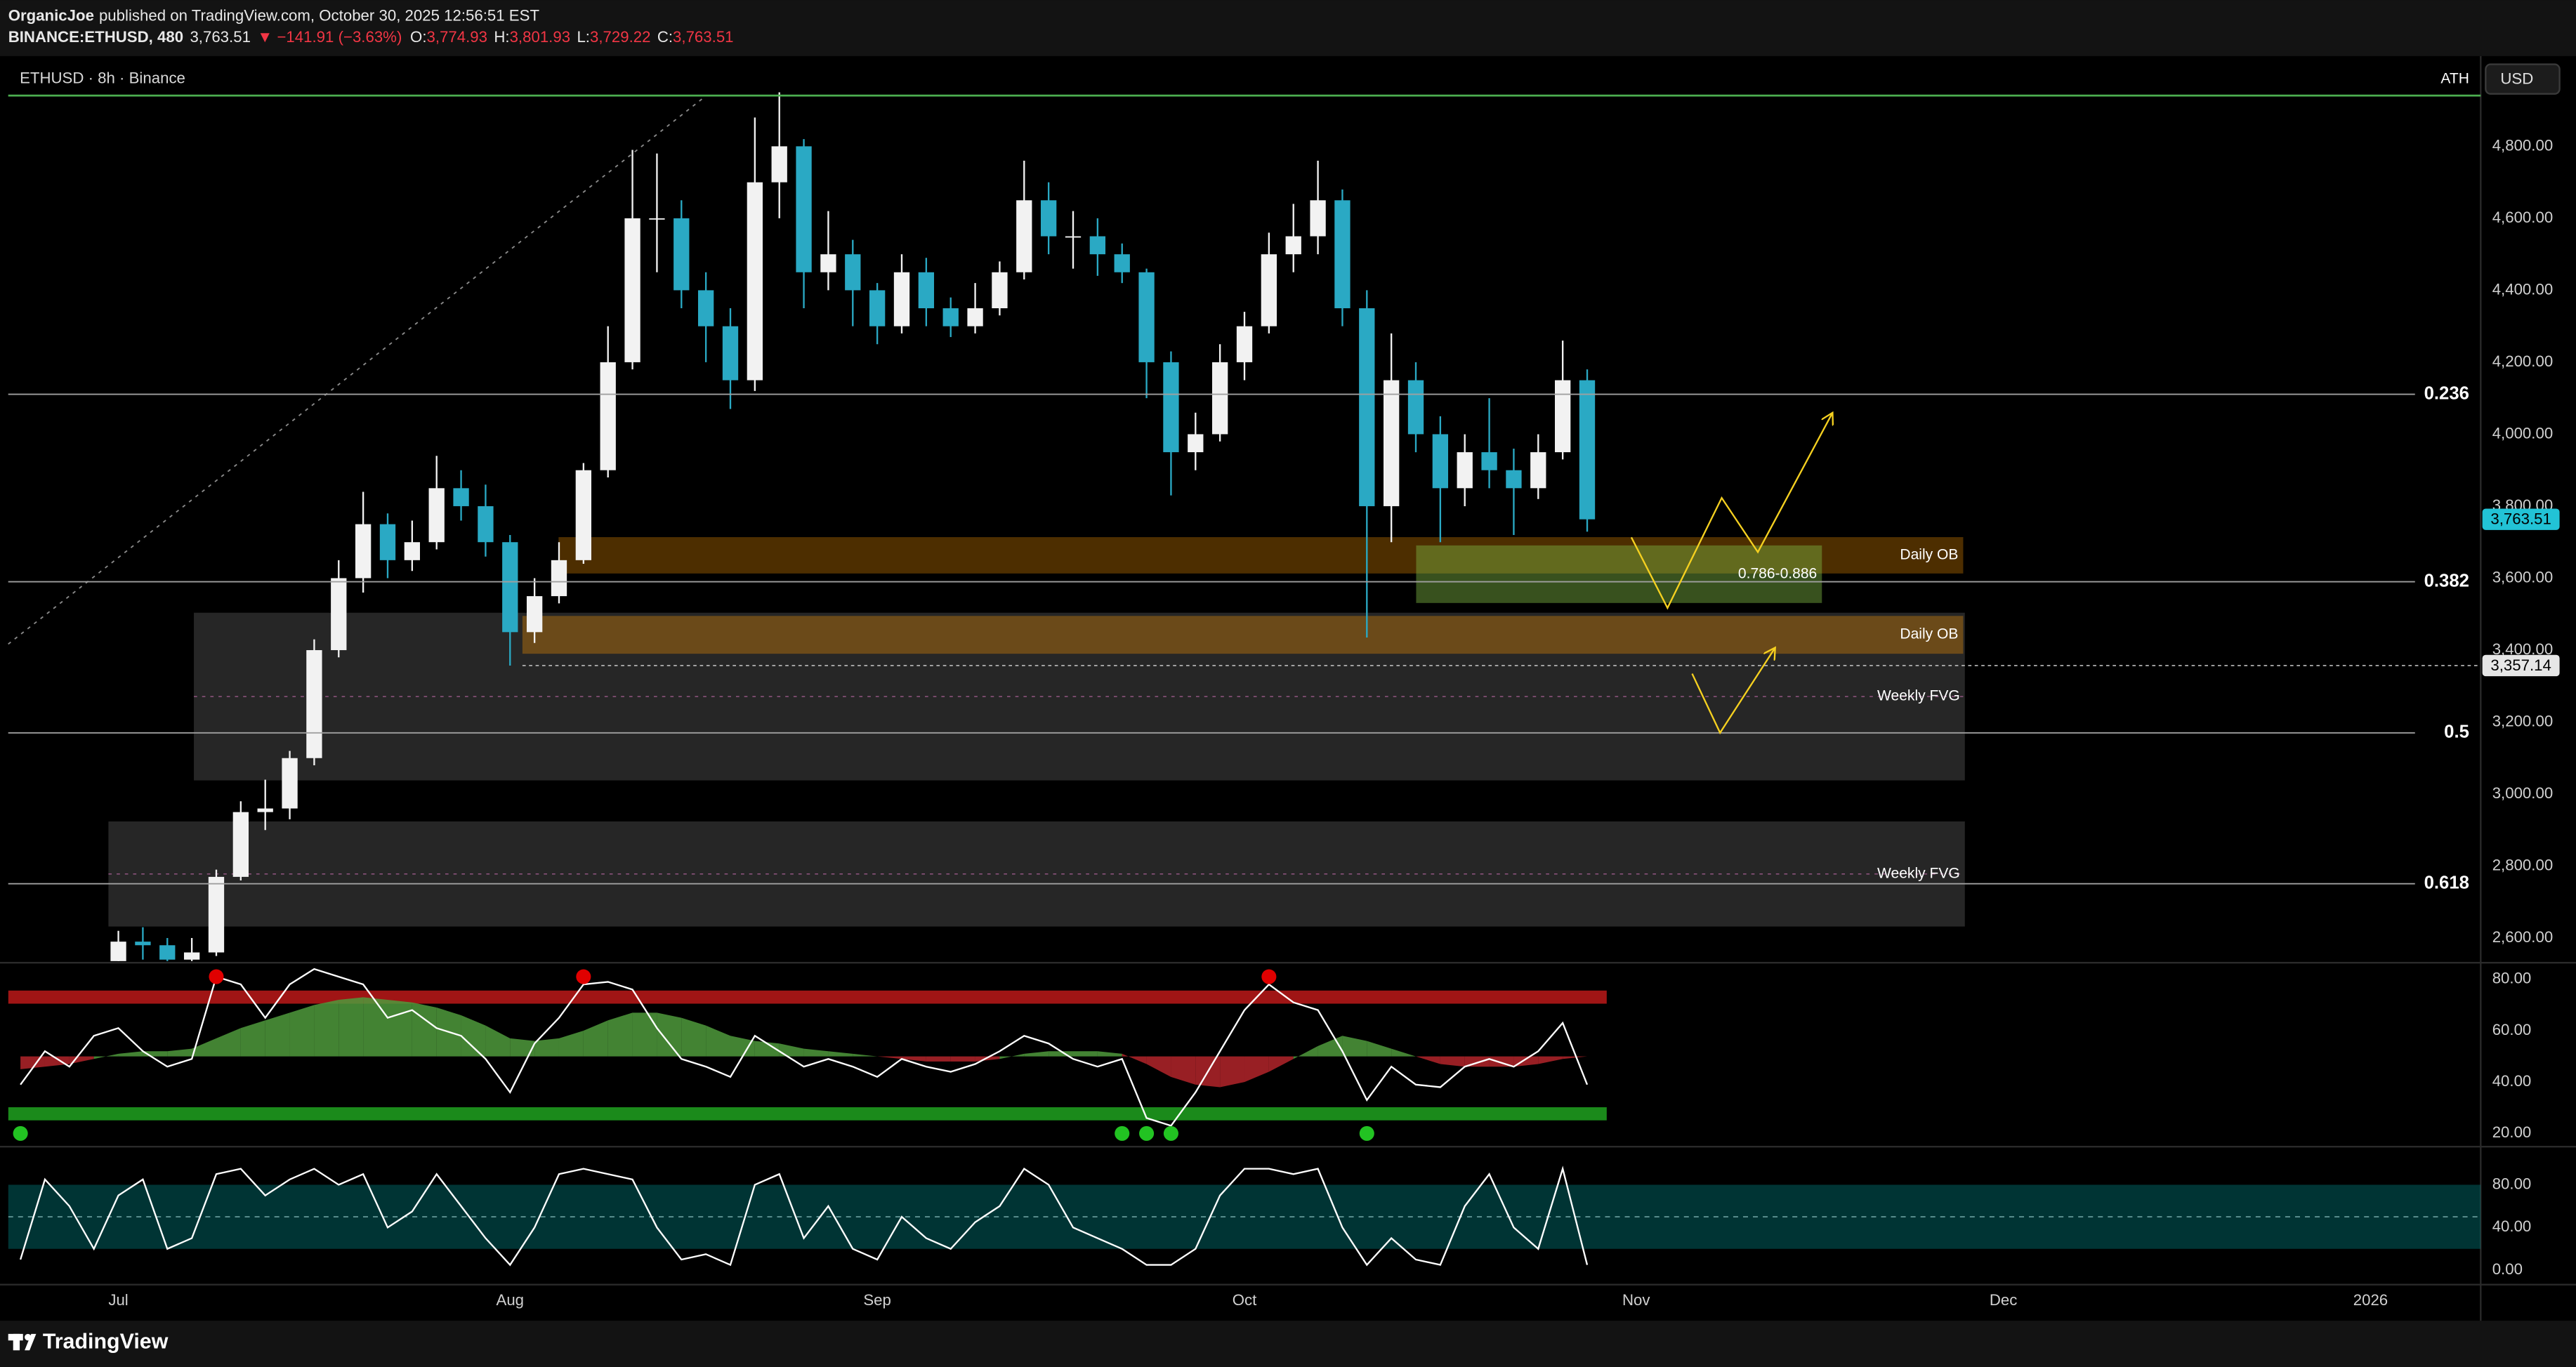  Describe the element at coordinates (2520, 665) in the screenshot. I see `price-tag-label: 3,357.14` at that location.